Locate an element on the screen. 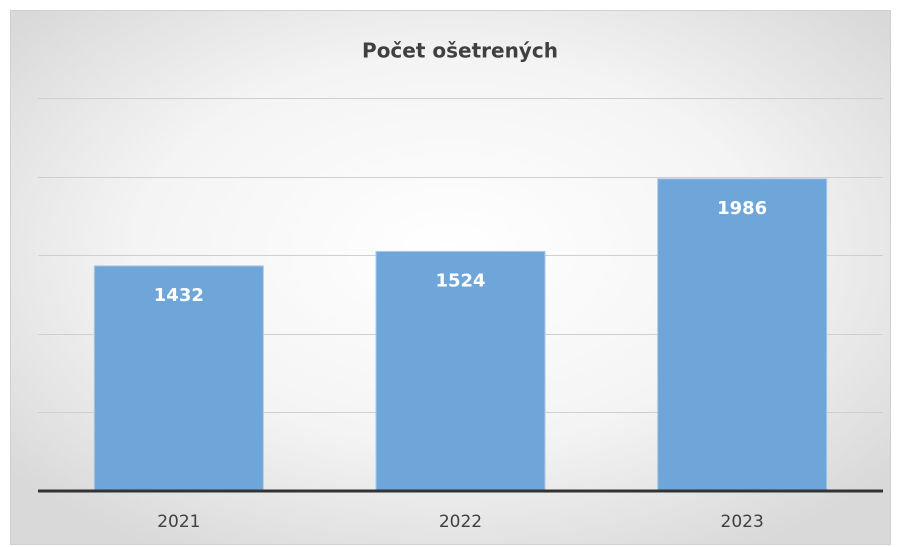 The height and width of the screenshot is (547, 901). data-label: 1524 is located at coordinates (460, 280).